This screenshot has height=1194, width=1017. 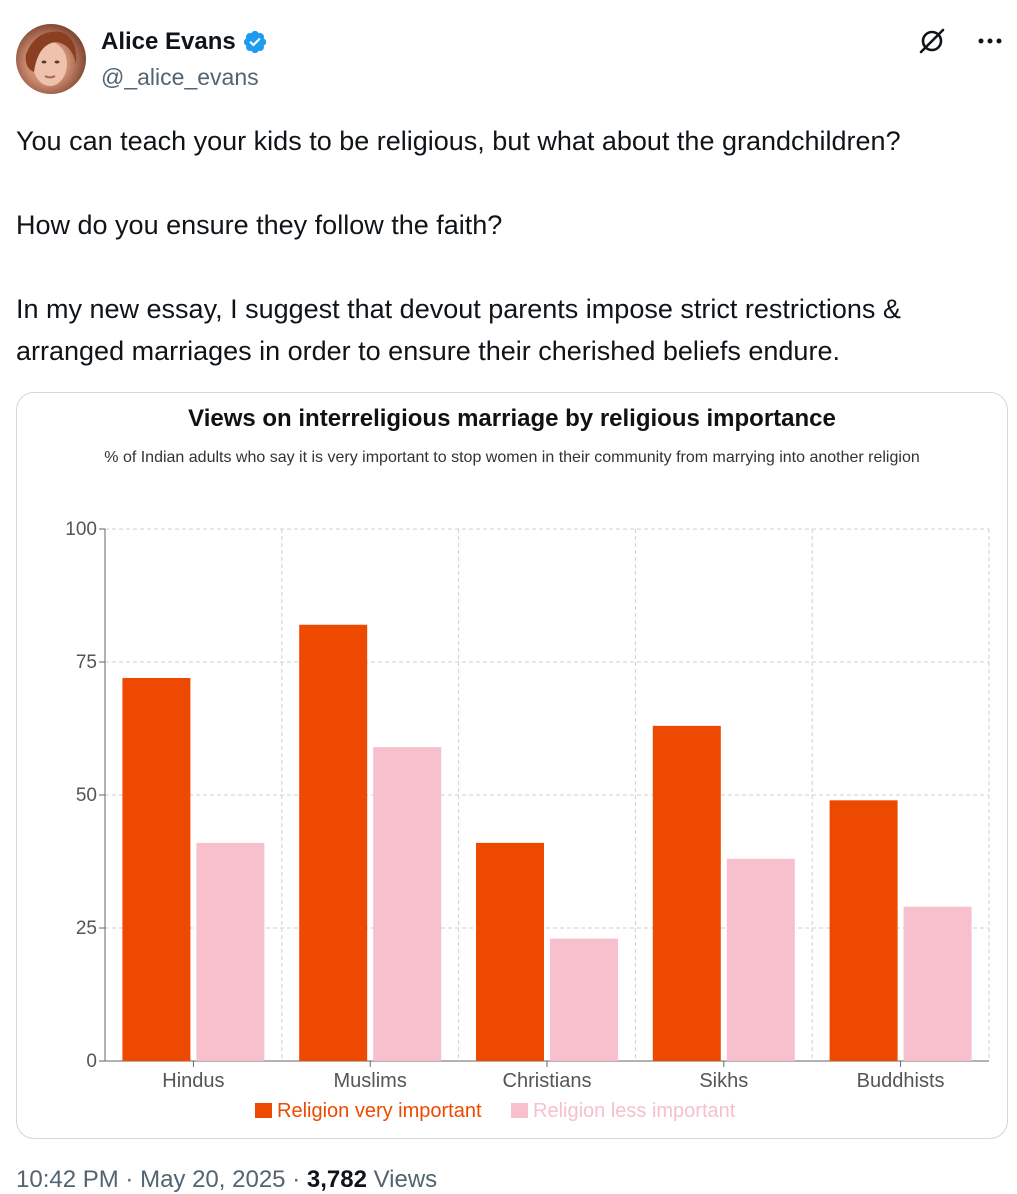 I want to click on author-handle: @_alice_evans, so click(x=180, y=77).